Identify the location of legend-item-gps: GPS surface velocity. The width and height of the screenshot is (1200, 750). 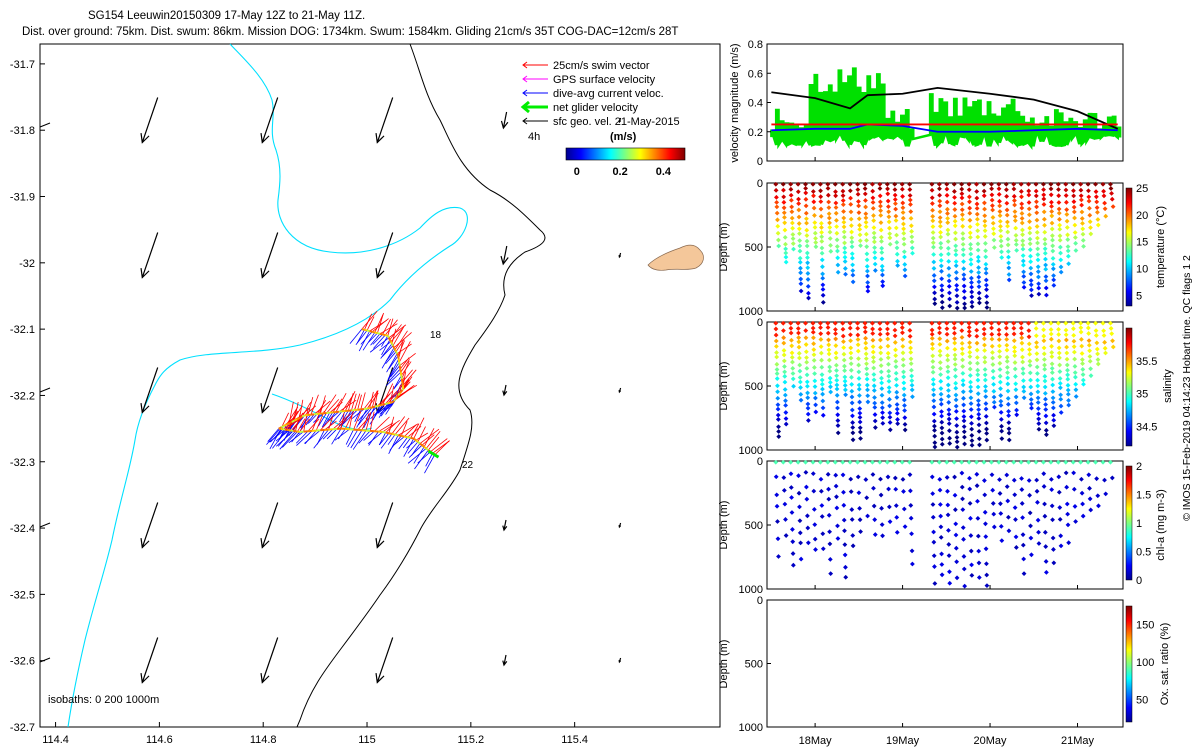
(604, 80).